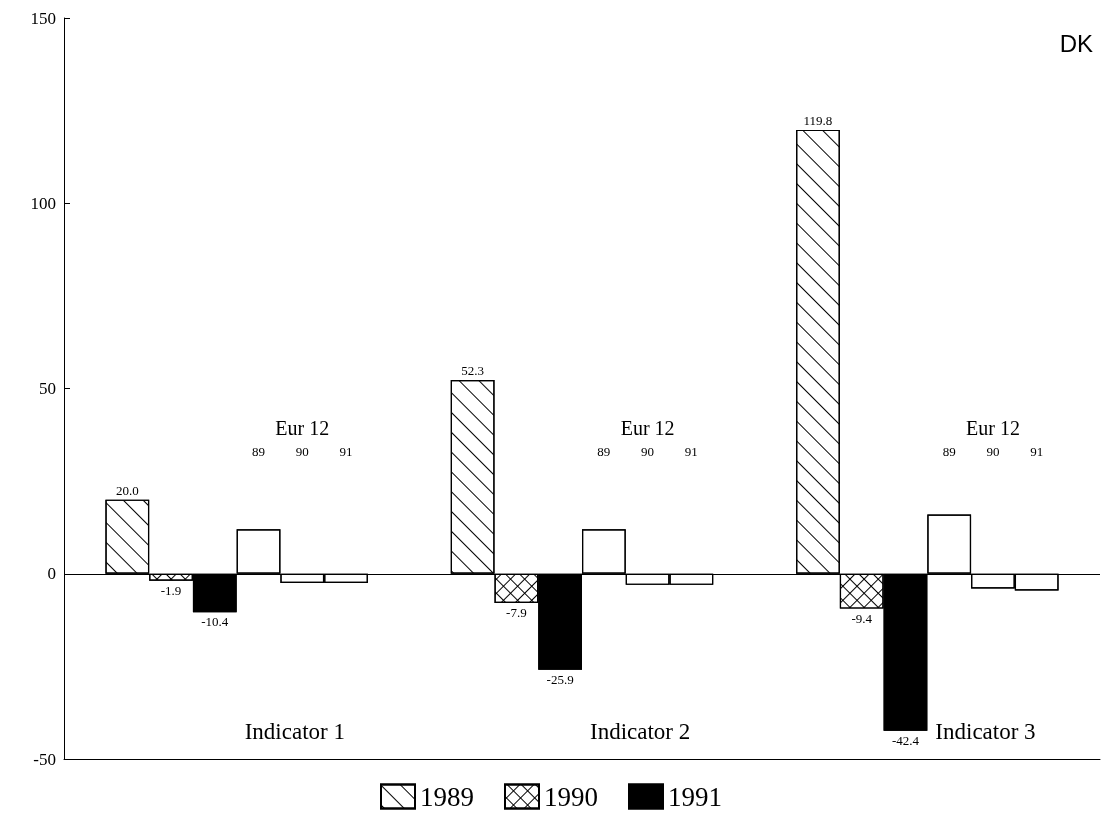 Image resolution: width=1102 pixels, height=819 pixels. I want to click on y-tick-label: 150, so click(43, 18).